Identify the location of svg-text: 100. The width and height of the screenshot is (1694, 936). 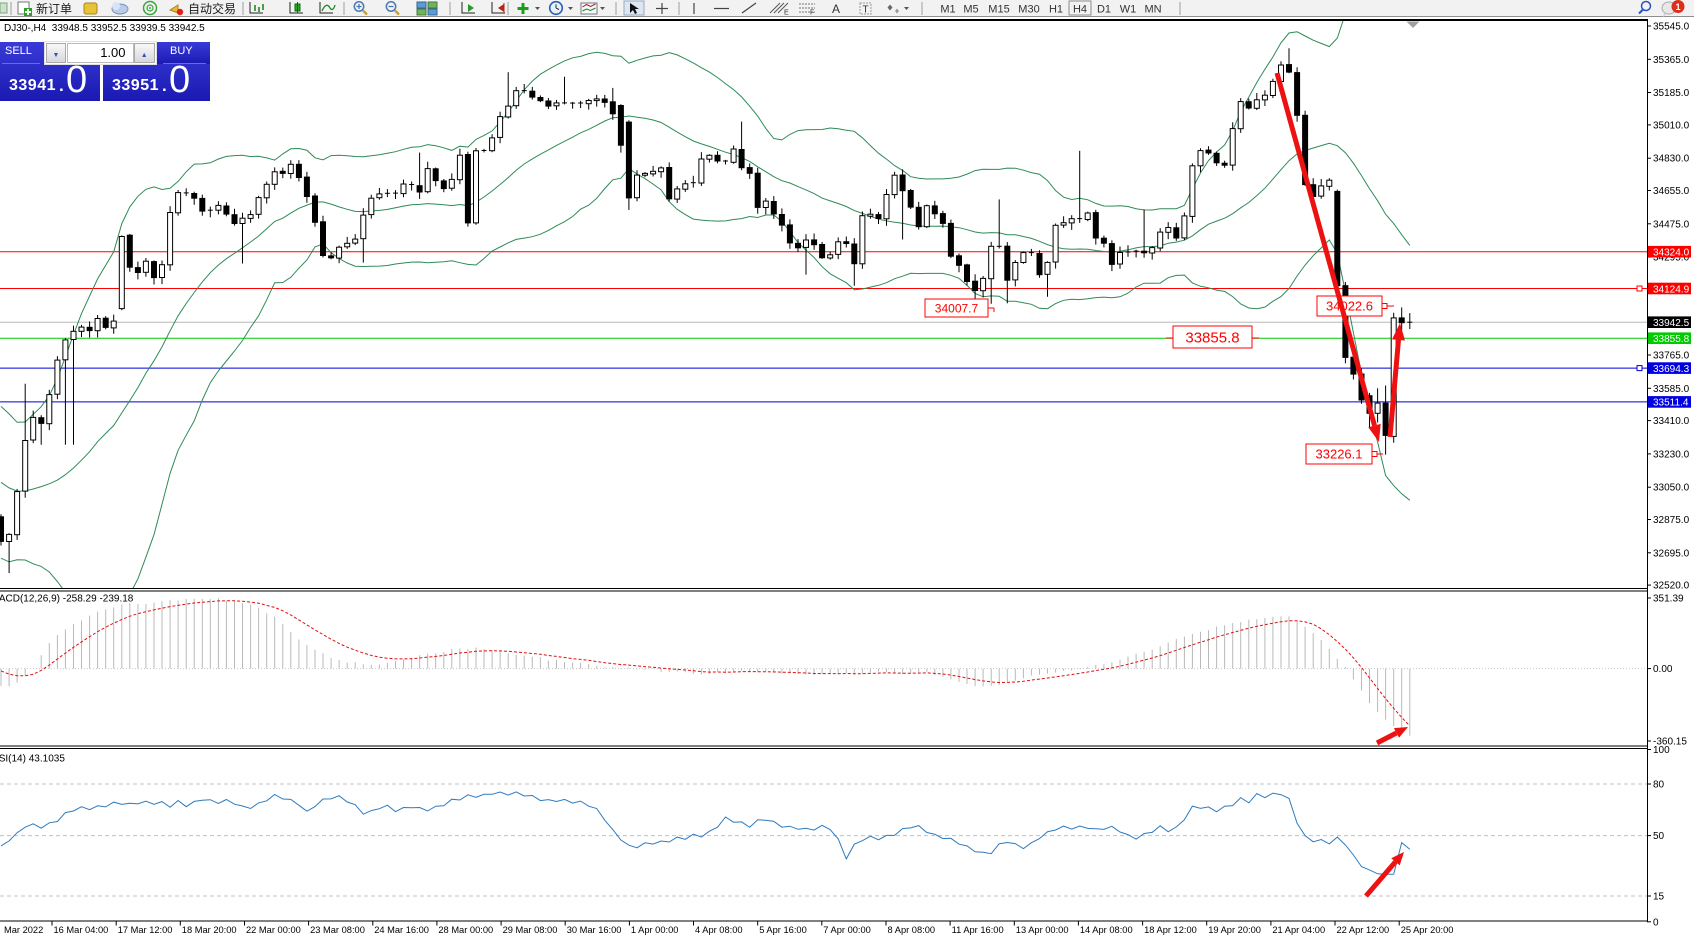
(1661, 750).